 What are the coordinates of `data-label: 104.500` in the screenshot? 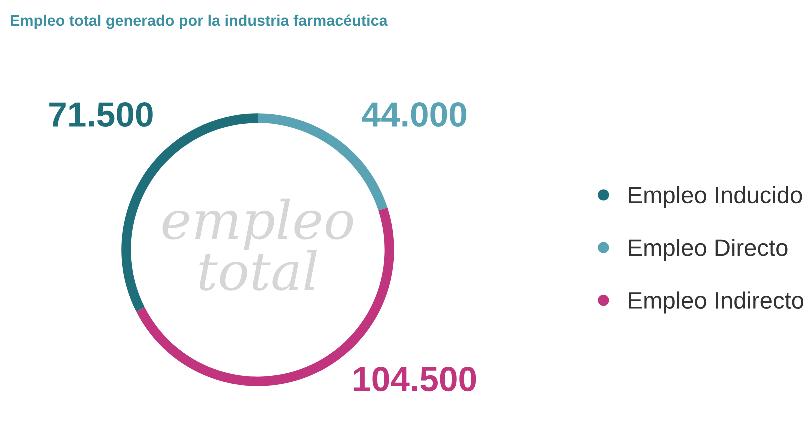 It's located at (415, 379).